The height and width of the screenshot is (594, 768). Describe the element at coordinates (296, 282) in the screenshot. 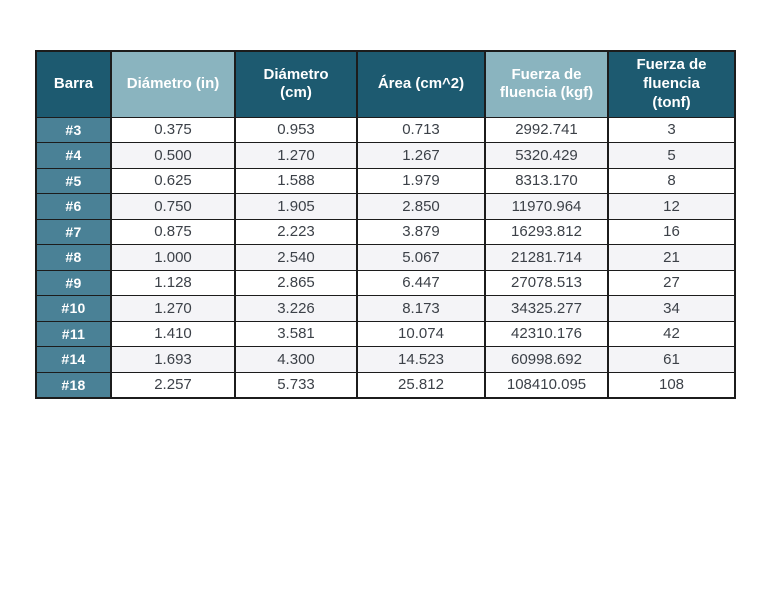

I see `table-cell: 2.865` at that location.